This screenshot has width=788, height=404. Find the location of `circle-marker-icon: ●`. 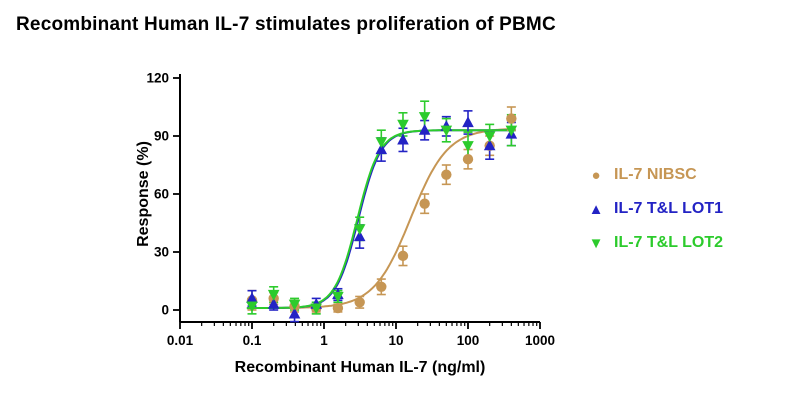

circle-marker-icon: ● is located at coordinates (596, 175).